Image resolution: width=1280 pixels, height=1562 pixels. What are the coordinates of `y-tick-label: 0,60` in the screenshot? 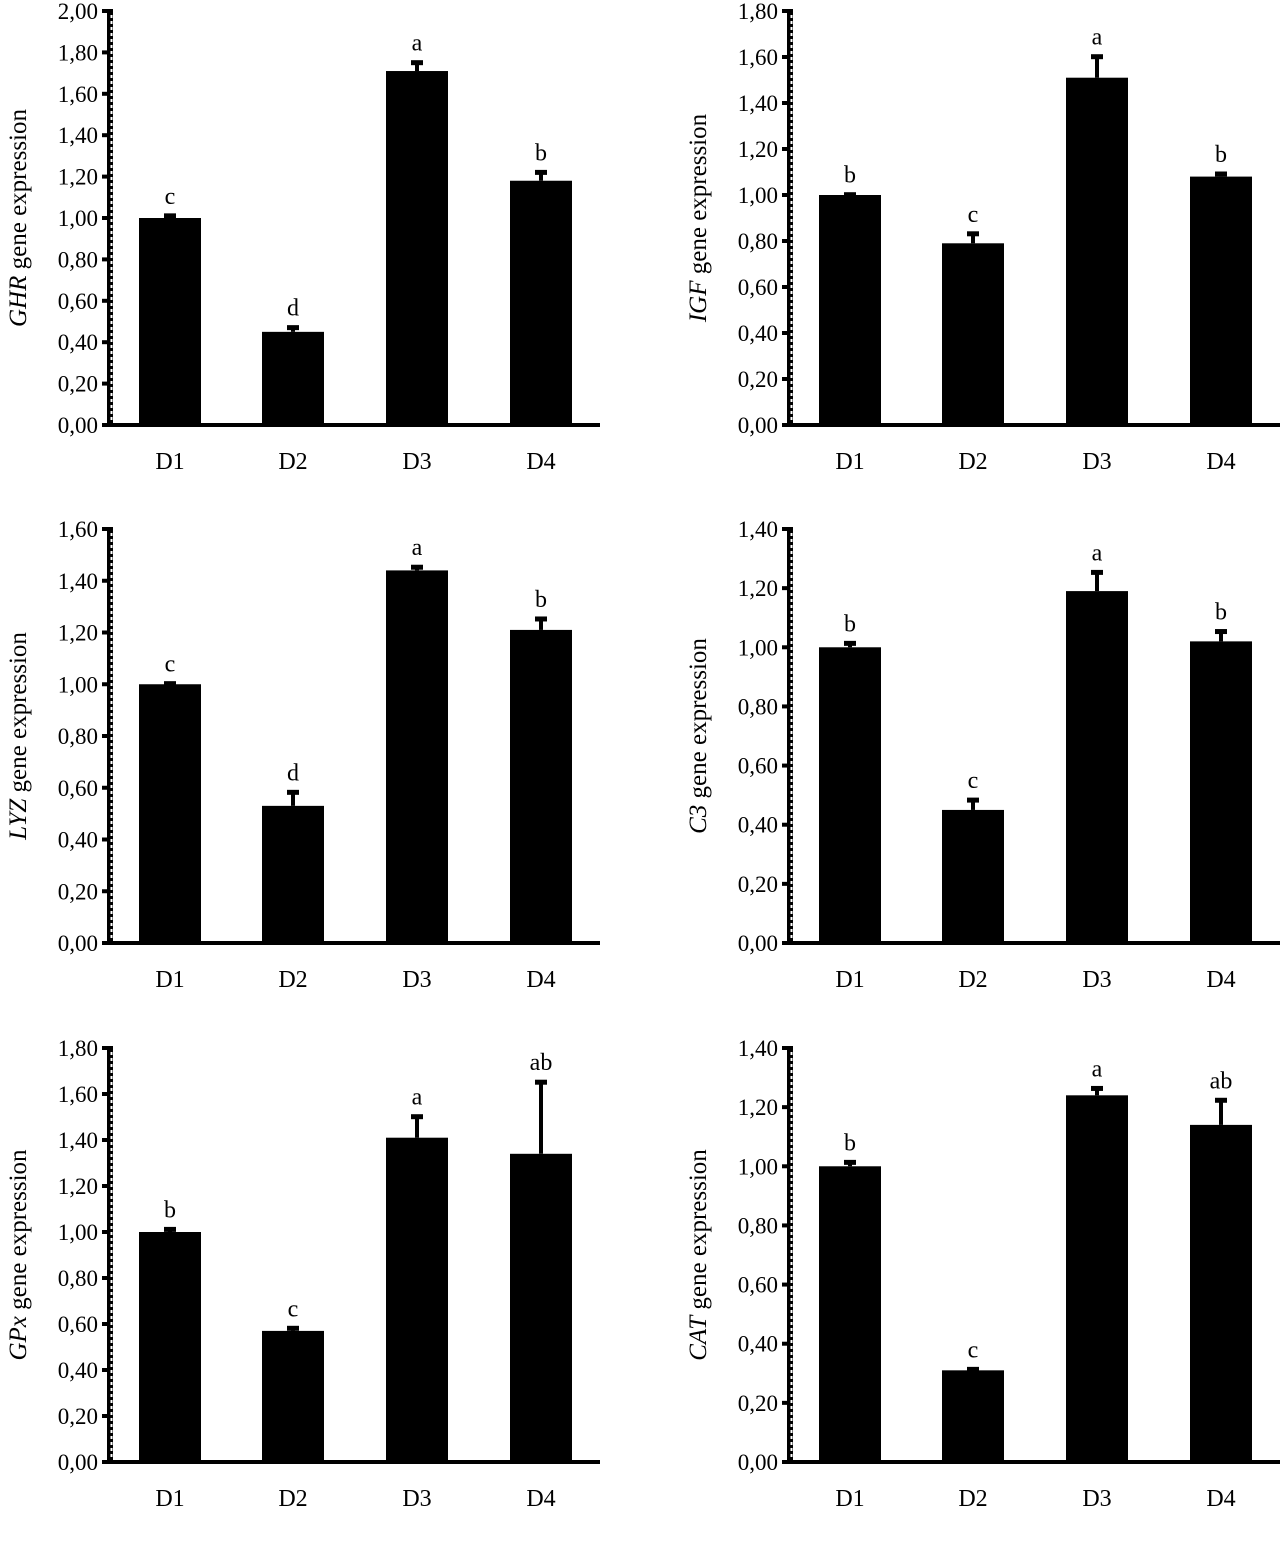 It's located at (758, 287).